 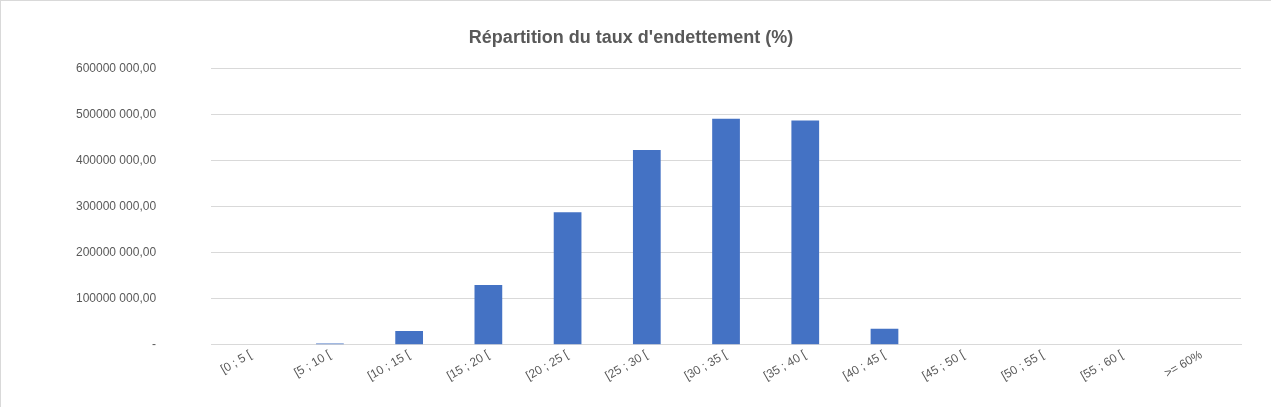 What do you see at coordinates (116, 206) in the screenshot?
I see `y-tick-label: 300000 000,00` at bounding box center [116, 206].